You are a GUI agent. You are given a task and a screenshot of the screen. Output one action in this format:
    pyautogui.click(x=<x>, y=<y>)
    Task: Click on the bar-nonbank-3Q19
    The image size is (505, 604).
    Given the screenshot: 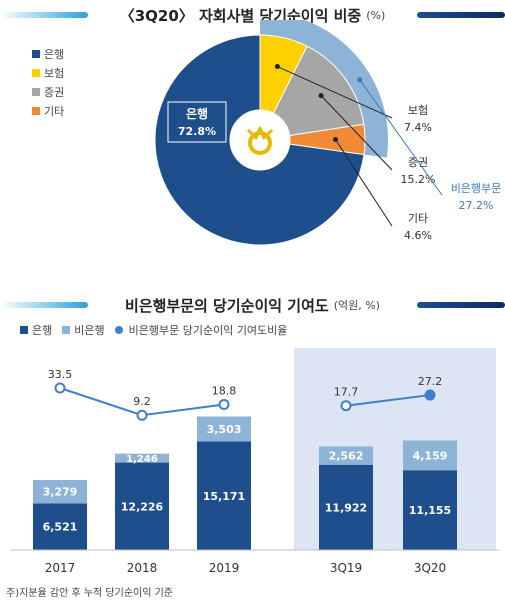 What is the action you would take?
    pyautogui.click(x=346, y=455)
    